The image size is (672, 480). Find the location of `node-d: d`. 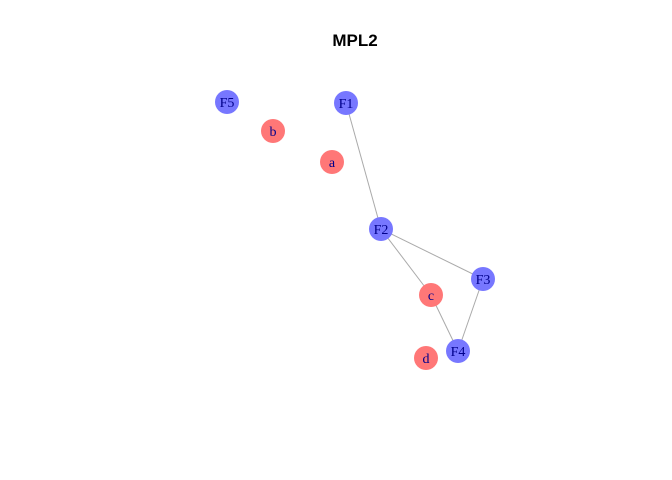

node-d: d is located at coordinates (426, 358).